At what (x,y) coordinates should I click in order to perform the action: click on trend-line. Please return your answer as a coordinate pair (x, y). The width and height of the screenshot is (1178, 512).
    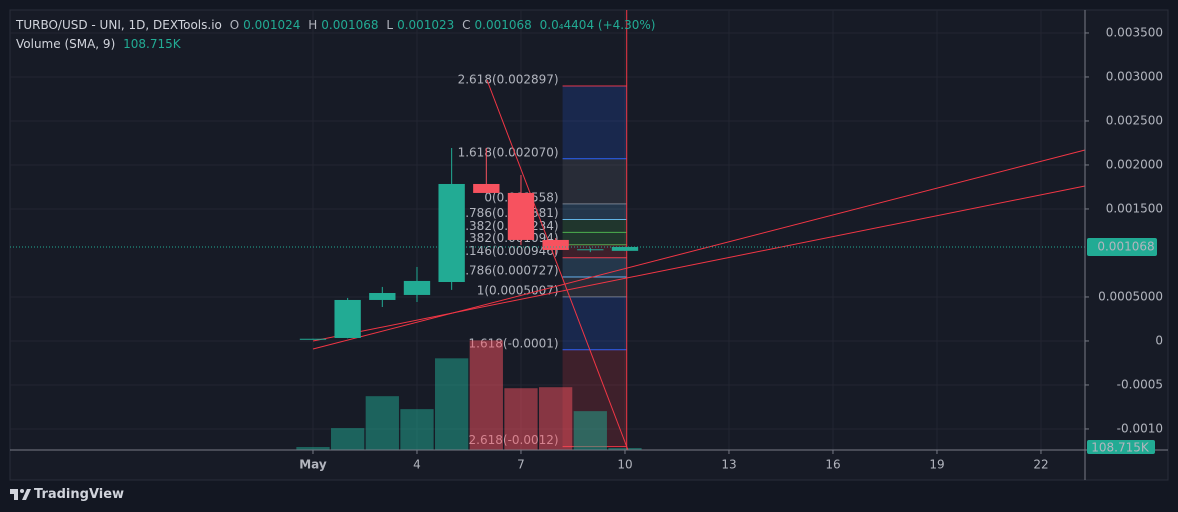
    Looking at the image, I should click on (557, 265).